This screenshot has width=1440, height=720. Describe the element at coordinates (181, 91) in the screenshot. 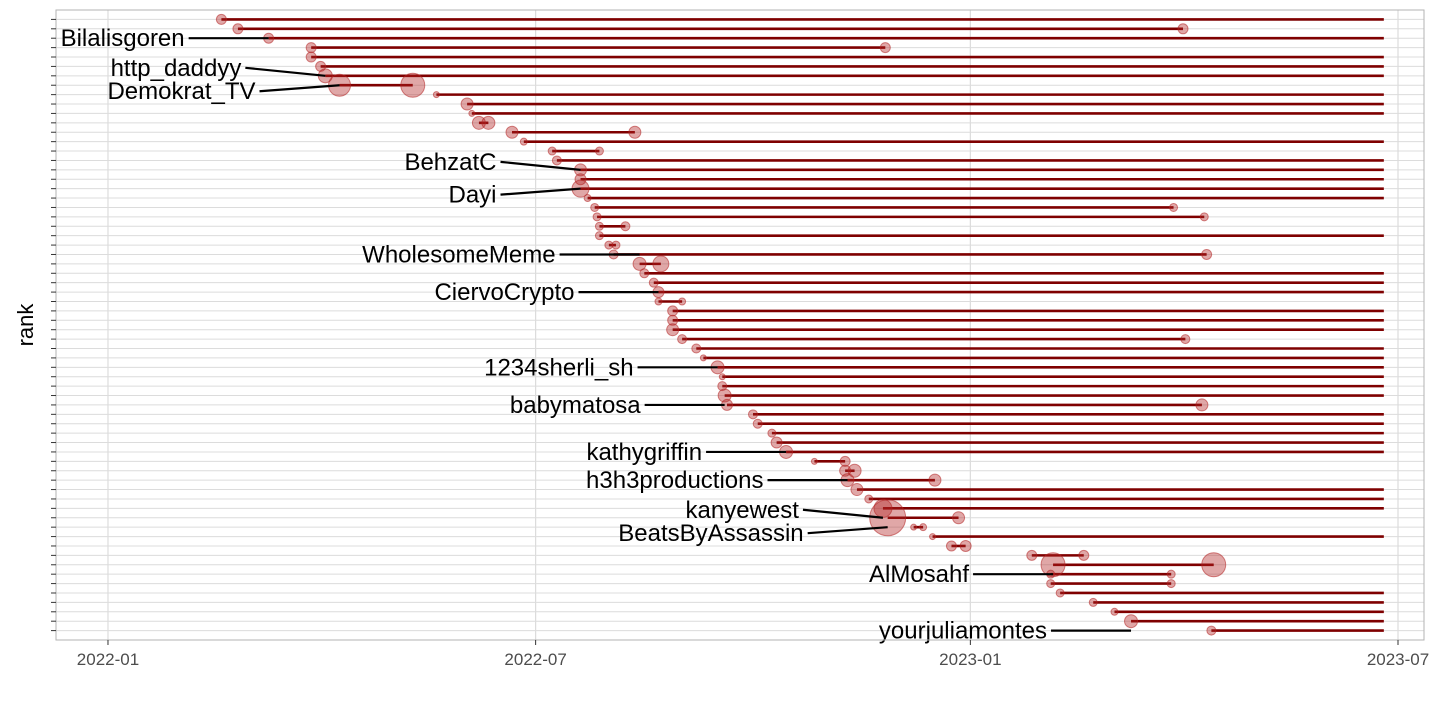

I see `annotation-label: Demokrat_TV` at that location.